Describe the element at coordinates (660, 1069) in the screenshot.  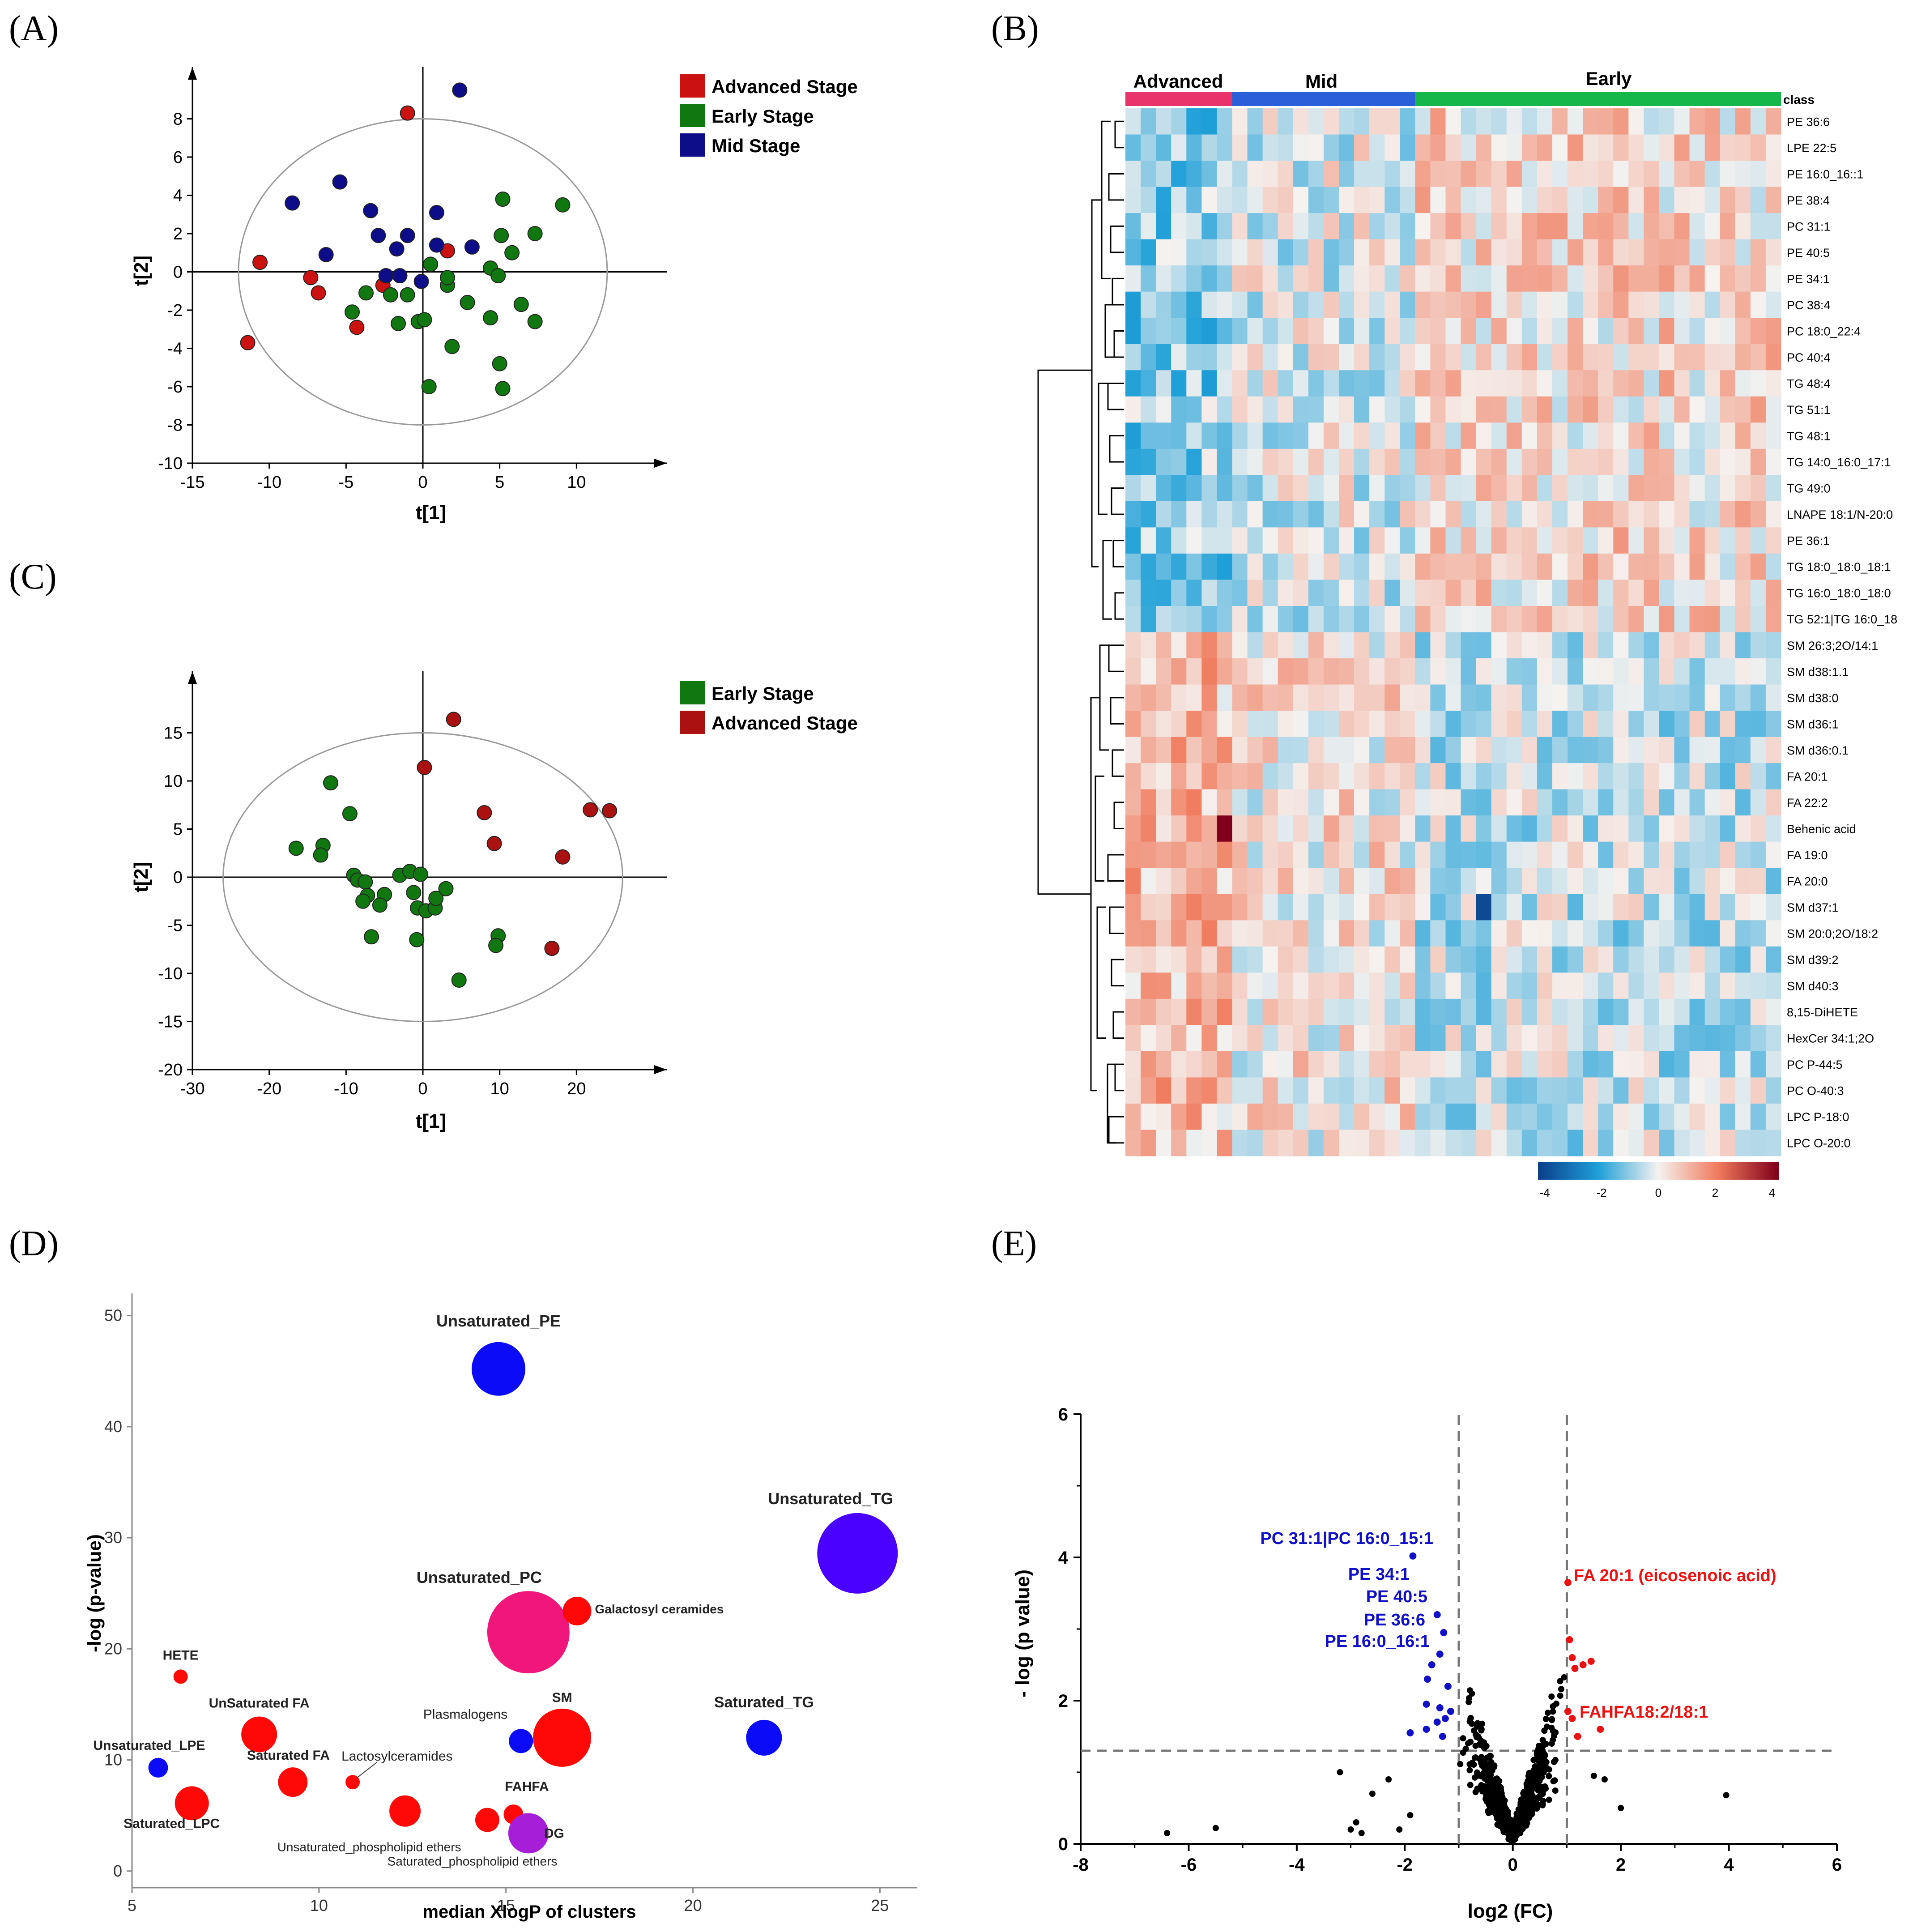
I see `x-axis-arrow` at that location.